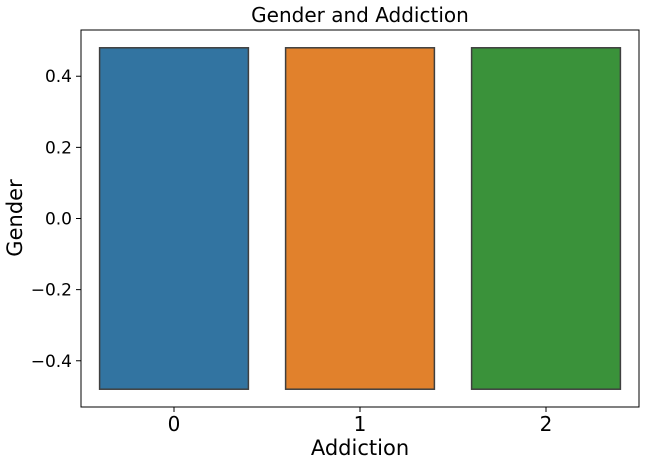 The height and width of the screenshot is (464, 646). I want to click on y-tick-label: −0.4, so click(51, 362).